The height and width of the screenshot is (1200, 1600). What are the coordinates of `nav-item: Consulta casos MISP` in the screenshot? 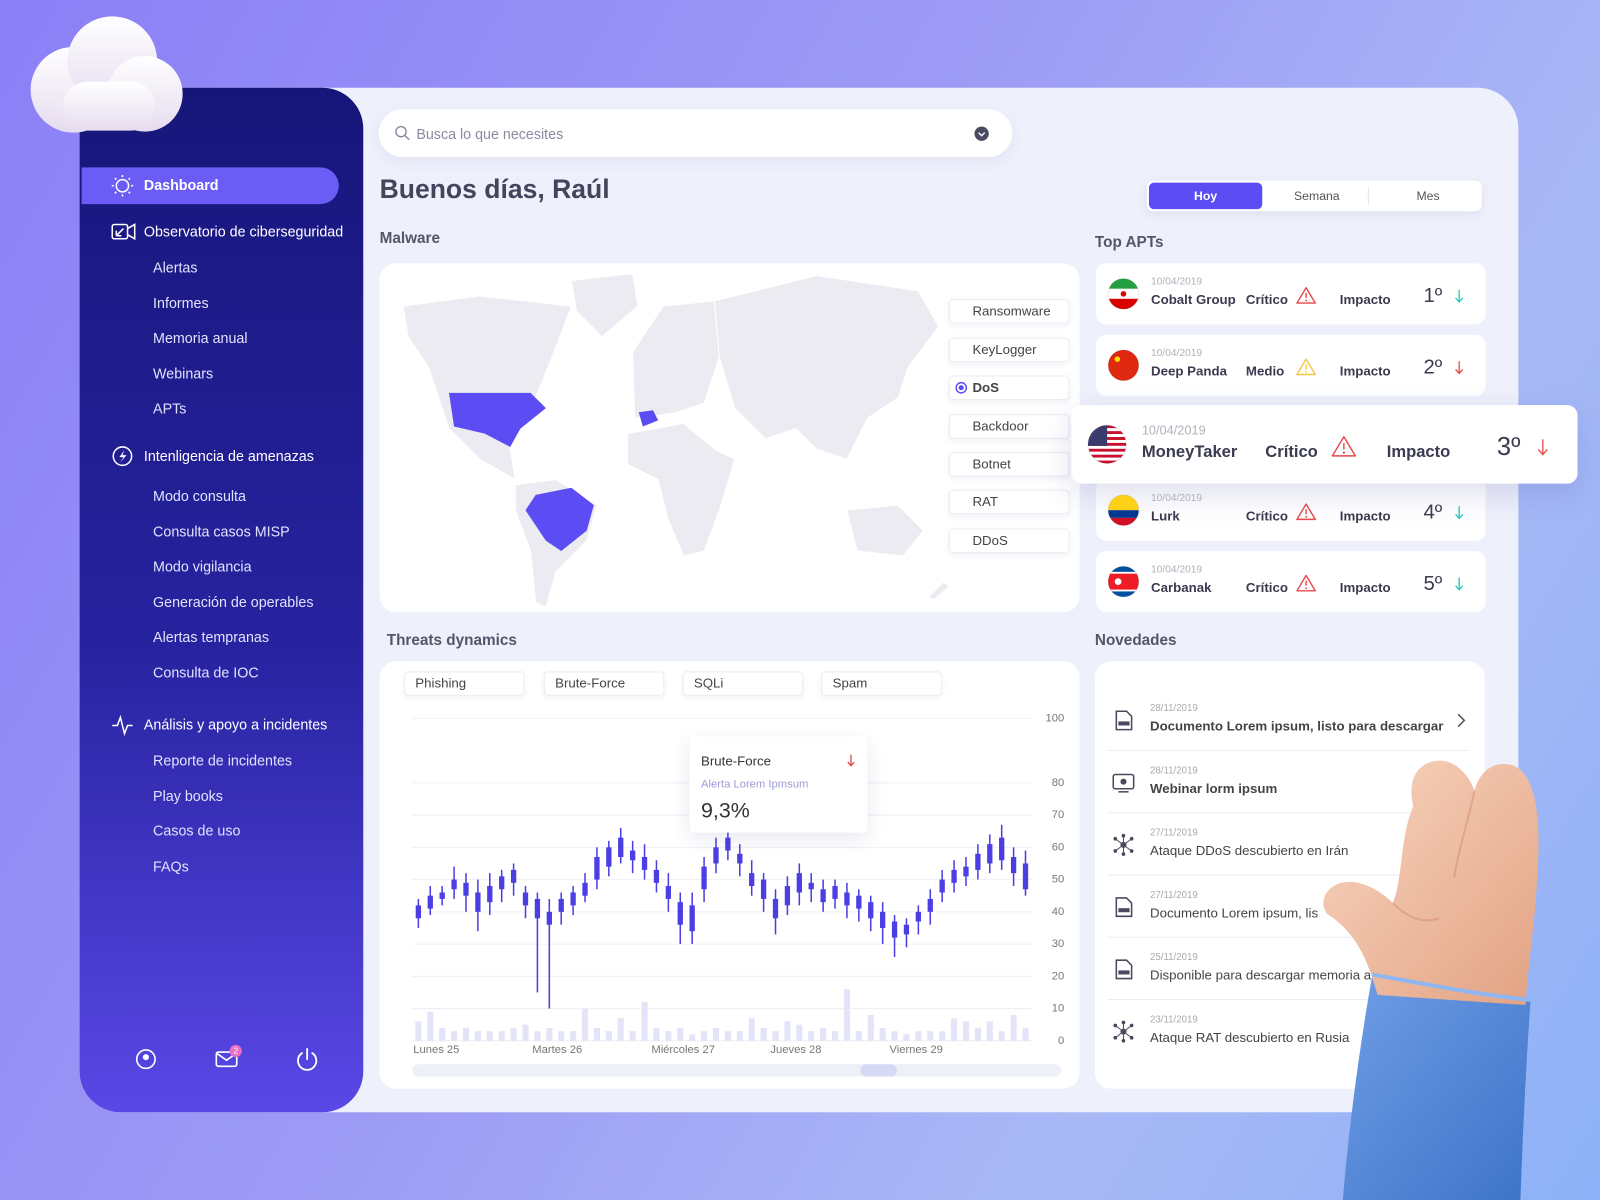 It's located at (221, 531).